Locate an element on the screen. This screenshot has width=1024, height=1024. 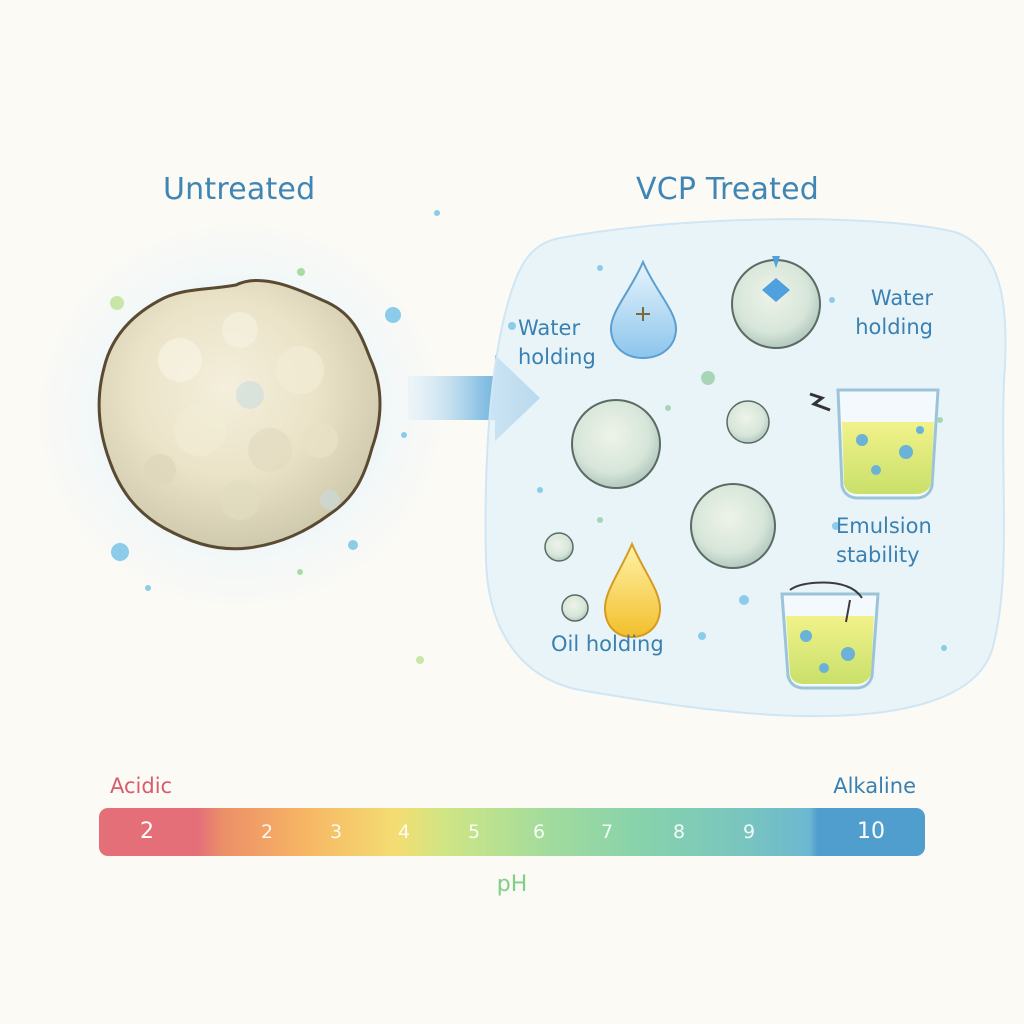
ph-tick-0: 2 is located at coordinates (147, 831).